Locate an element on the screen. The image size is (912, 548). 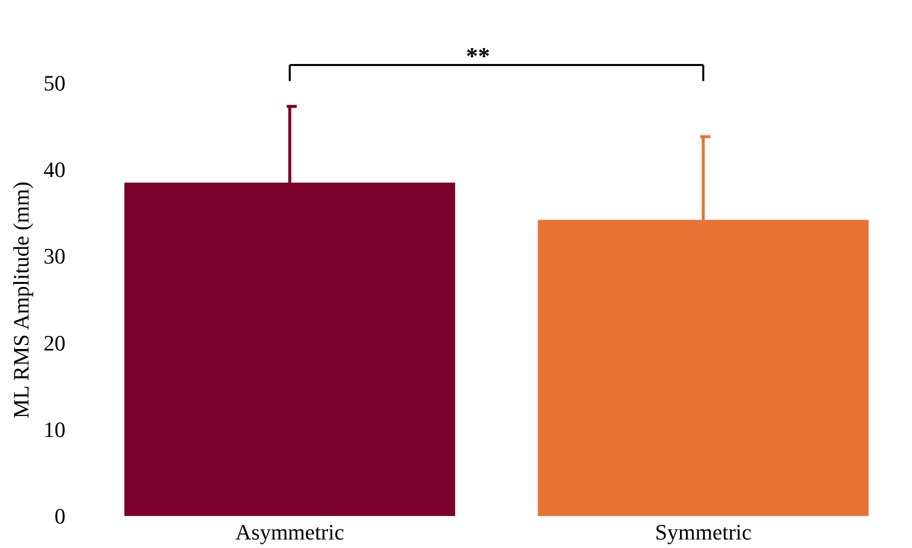
y-tick-label: 30 is located at coordinates (55, 256).